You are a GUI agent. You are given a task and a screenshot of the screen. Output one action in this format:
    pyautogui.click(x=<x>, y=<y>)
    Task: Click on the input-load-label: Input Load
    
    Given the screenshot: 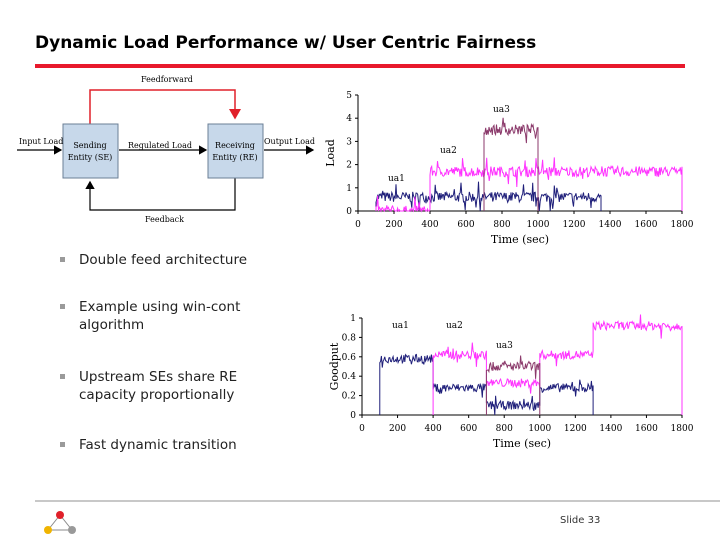 What is the action you would take?
    pyautogui.click(x=41, y=141)
    